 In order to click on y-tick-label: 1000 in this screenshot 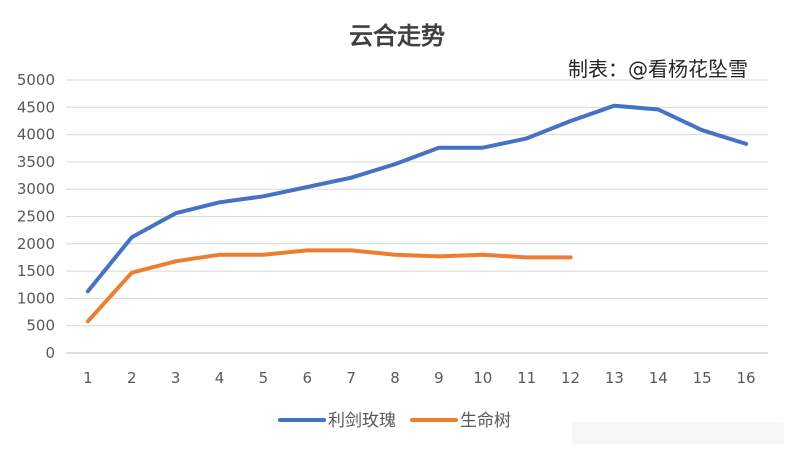, I will do `click(36, 298)`.